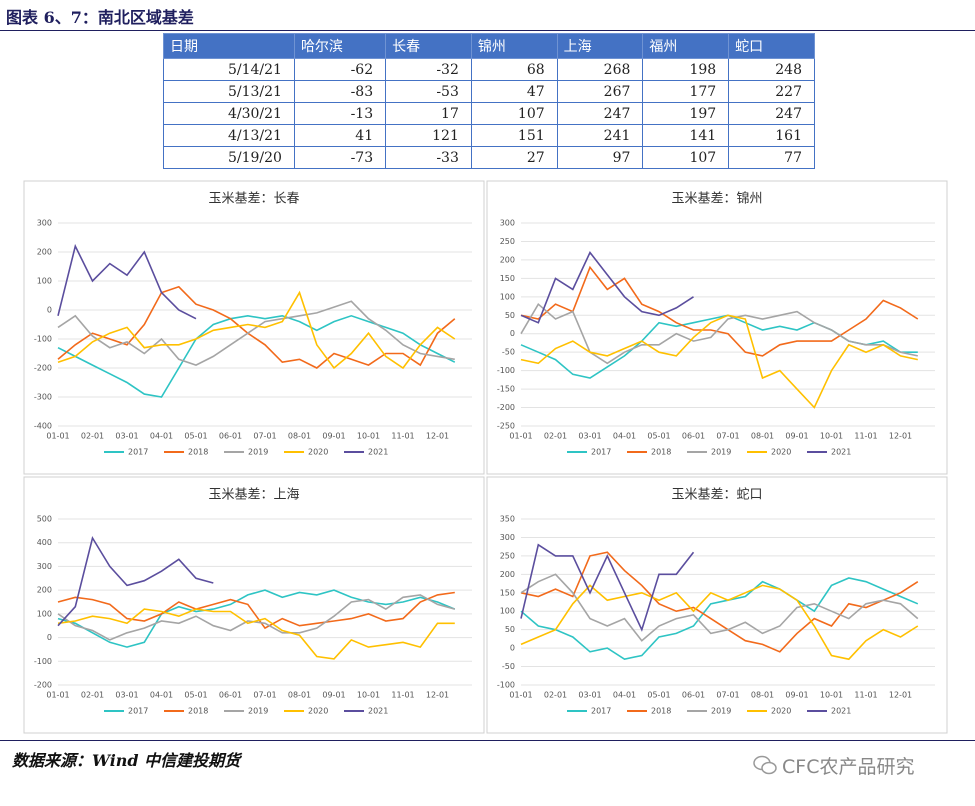 This screenshot has width=975, height=806. What do you see at coordinates (43, 397) in the screenshot?
I see `y-tick-label: -300` at bounding box center [43, 397].